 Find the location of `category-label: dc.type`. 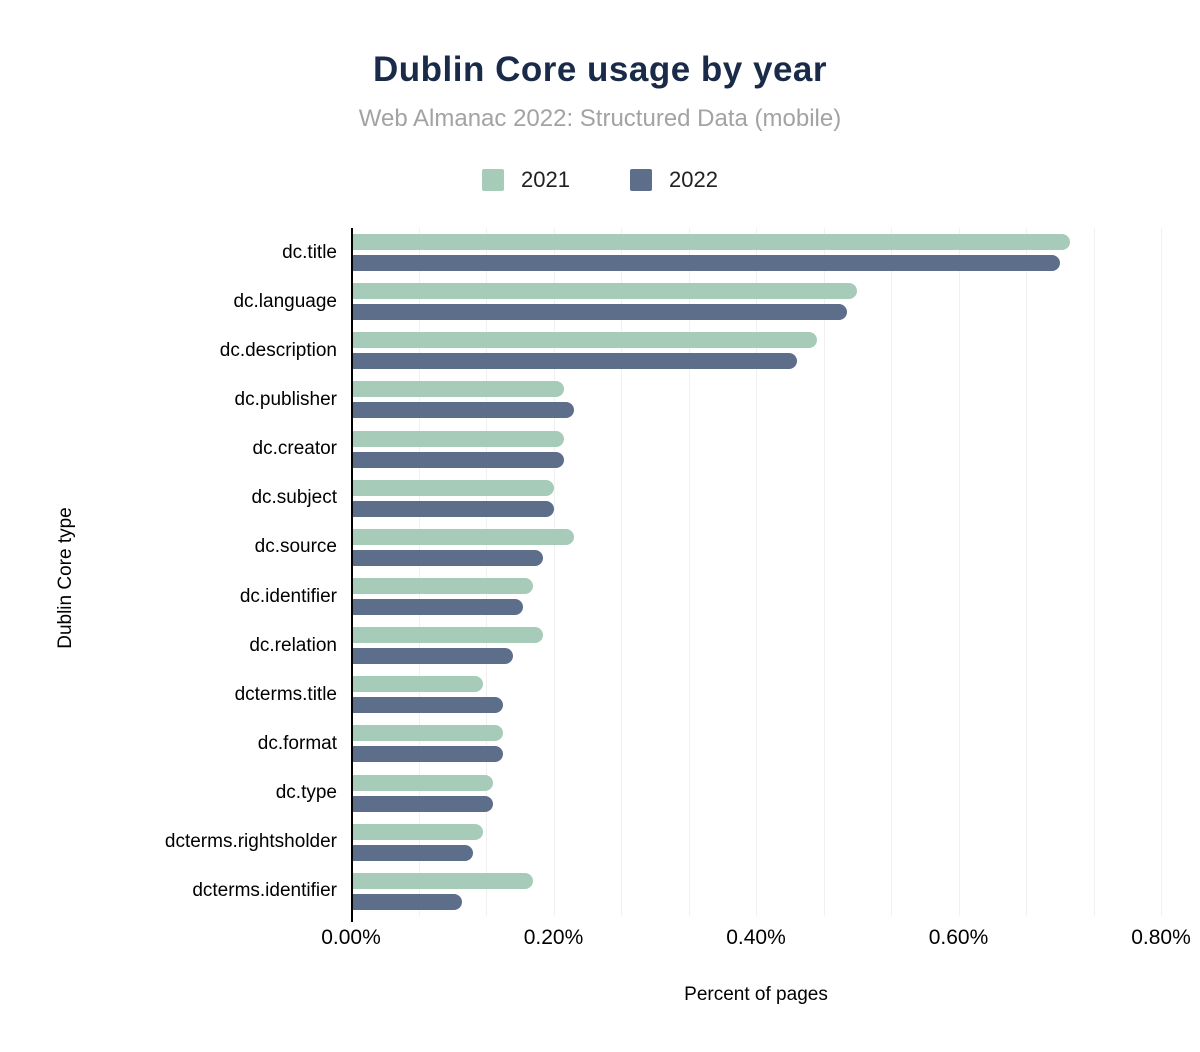

category-label: dc.type is located at coordinates (306, 793).